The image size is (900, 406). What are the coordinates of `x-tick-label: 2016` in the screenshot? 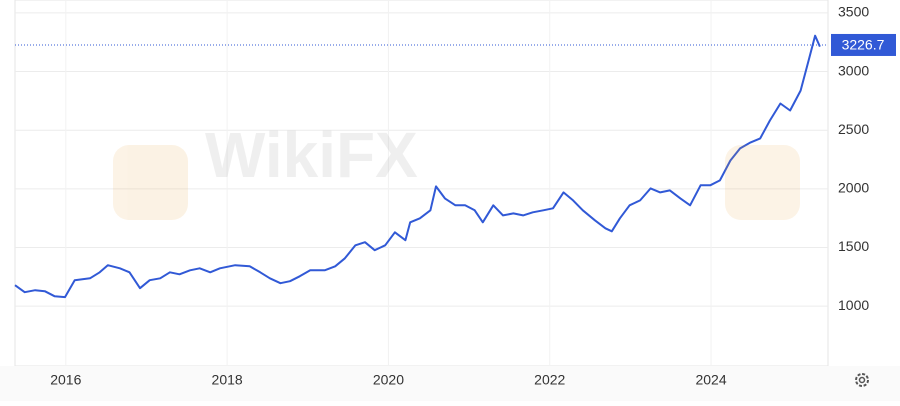 It's located at (65, 380).